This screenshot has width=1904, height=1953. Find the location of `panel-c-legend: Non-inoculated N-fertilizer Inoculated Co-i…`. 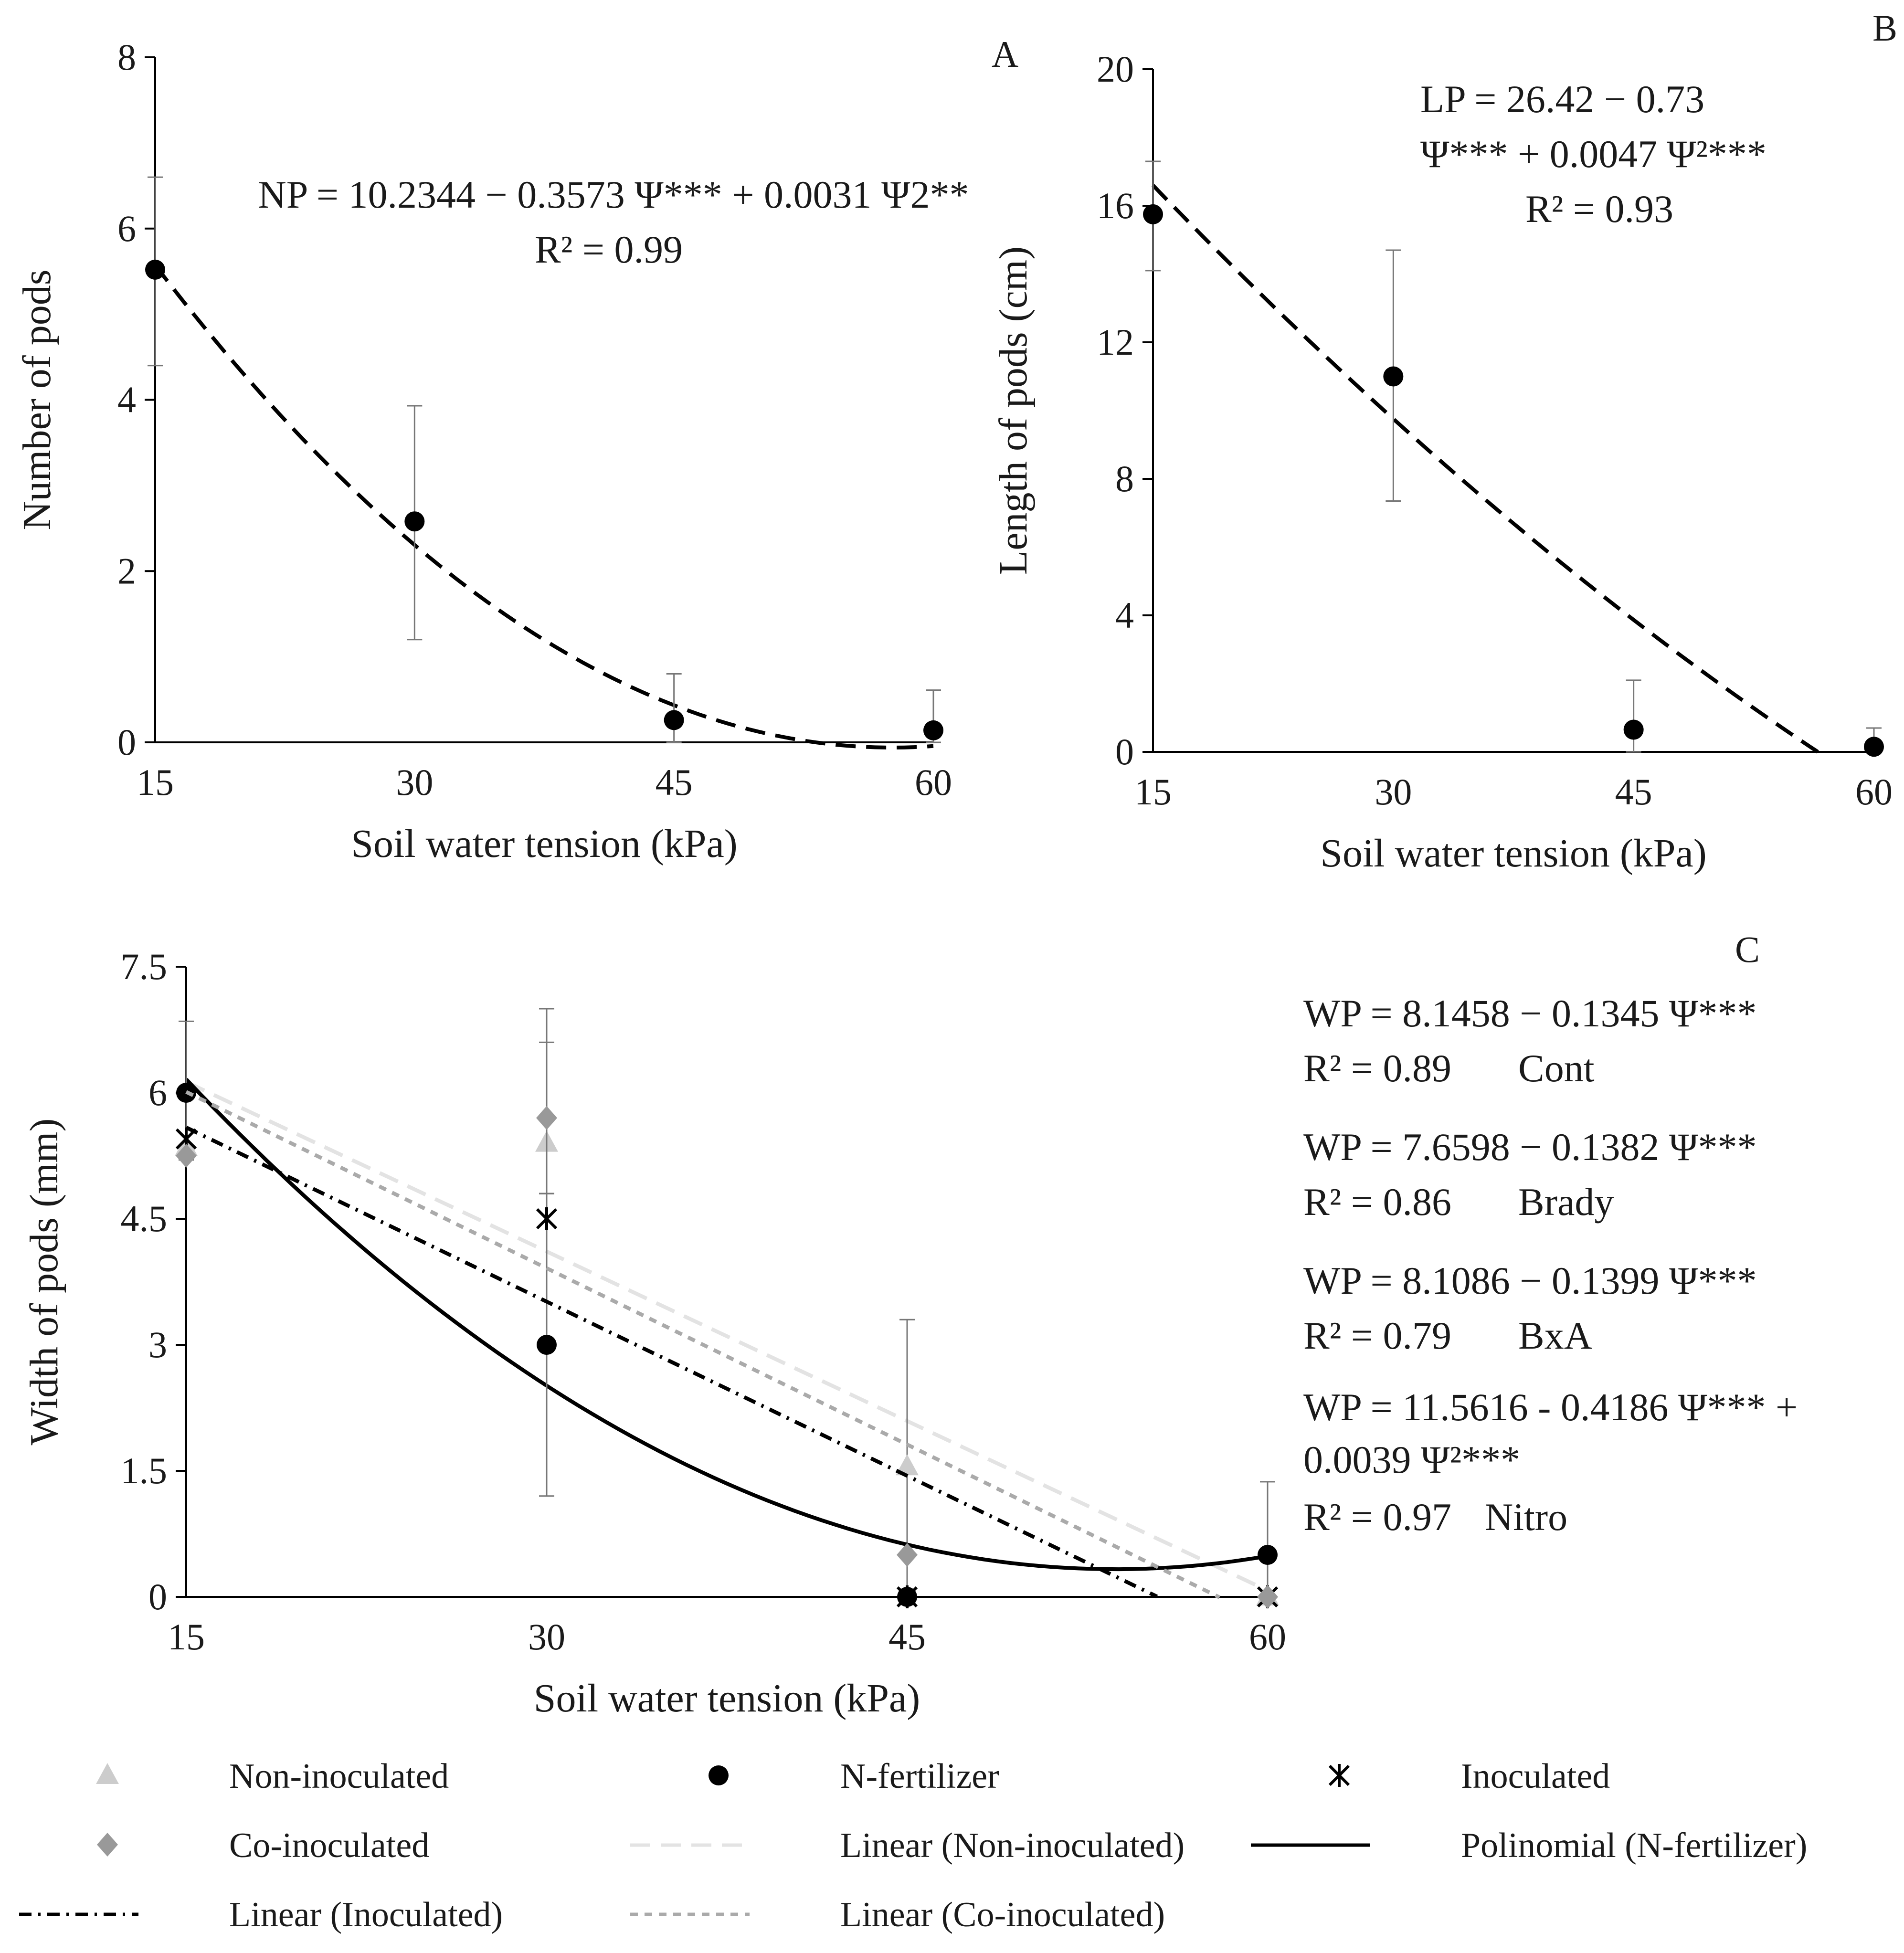

panel-c-legend: Non-inoculated N-fertilizer Inoculated Co-i… is located at coordinates (913, 1845).